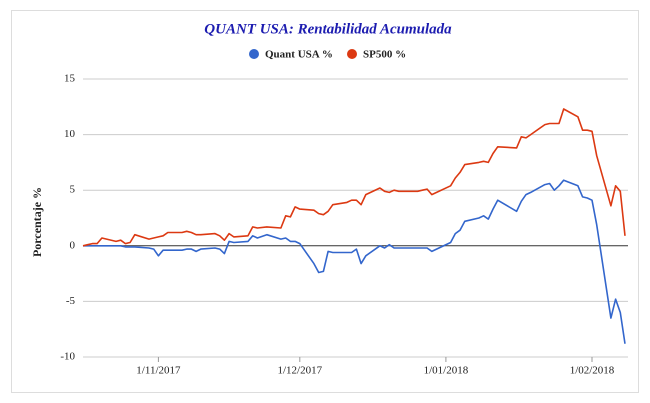 The image size is (650, 403). I want to click on x-tick-label: 1/02/2018, so click(592, 371).